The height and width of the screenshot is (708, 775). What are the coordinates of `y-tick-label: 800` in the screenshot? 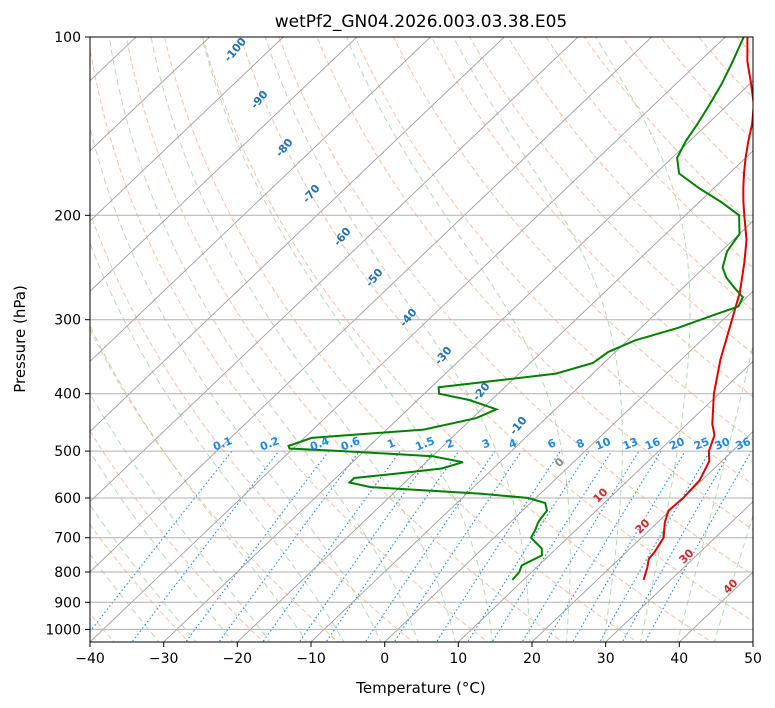 It's located at (67, 573).